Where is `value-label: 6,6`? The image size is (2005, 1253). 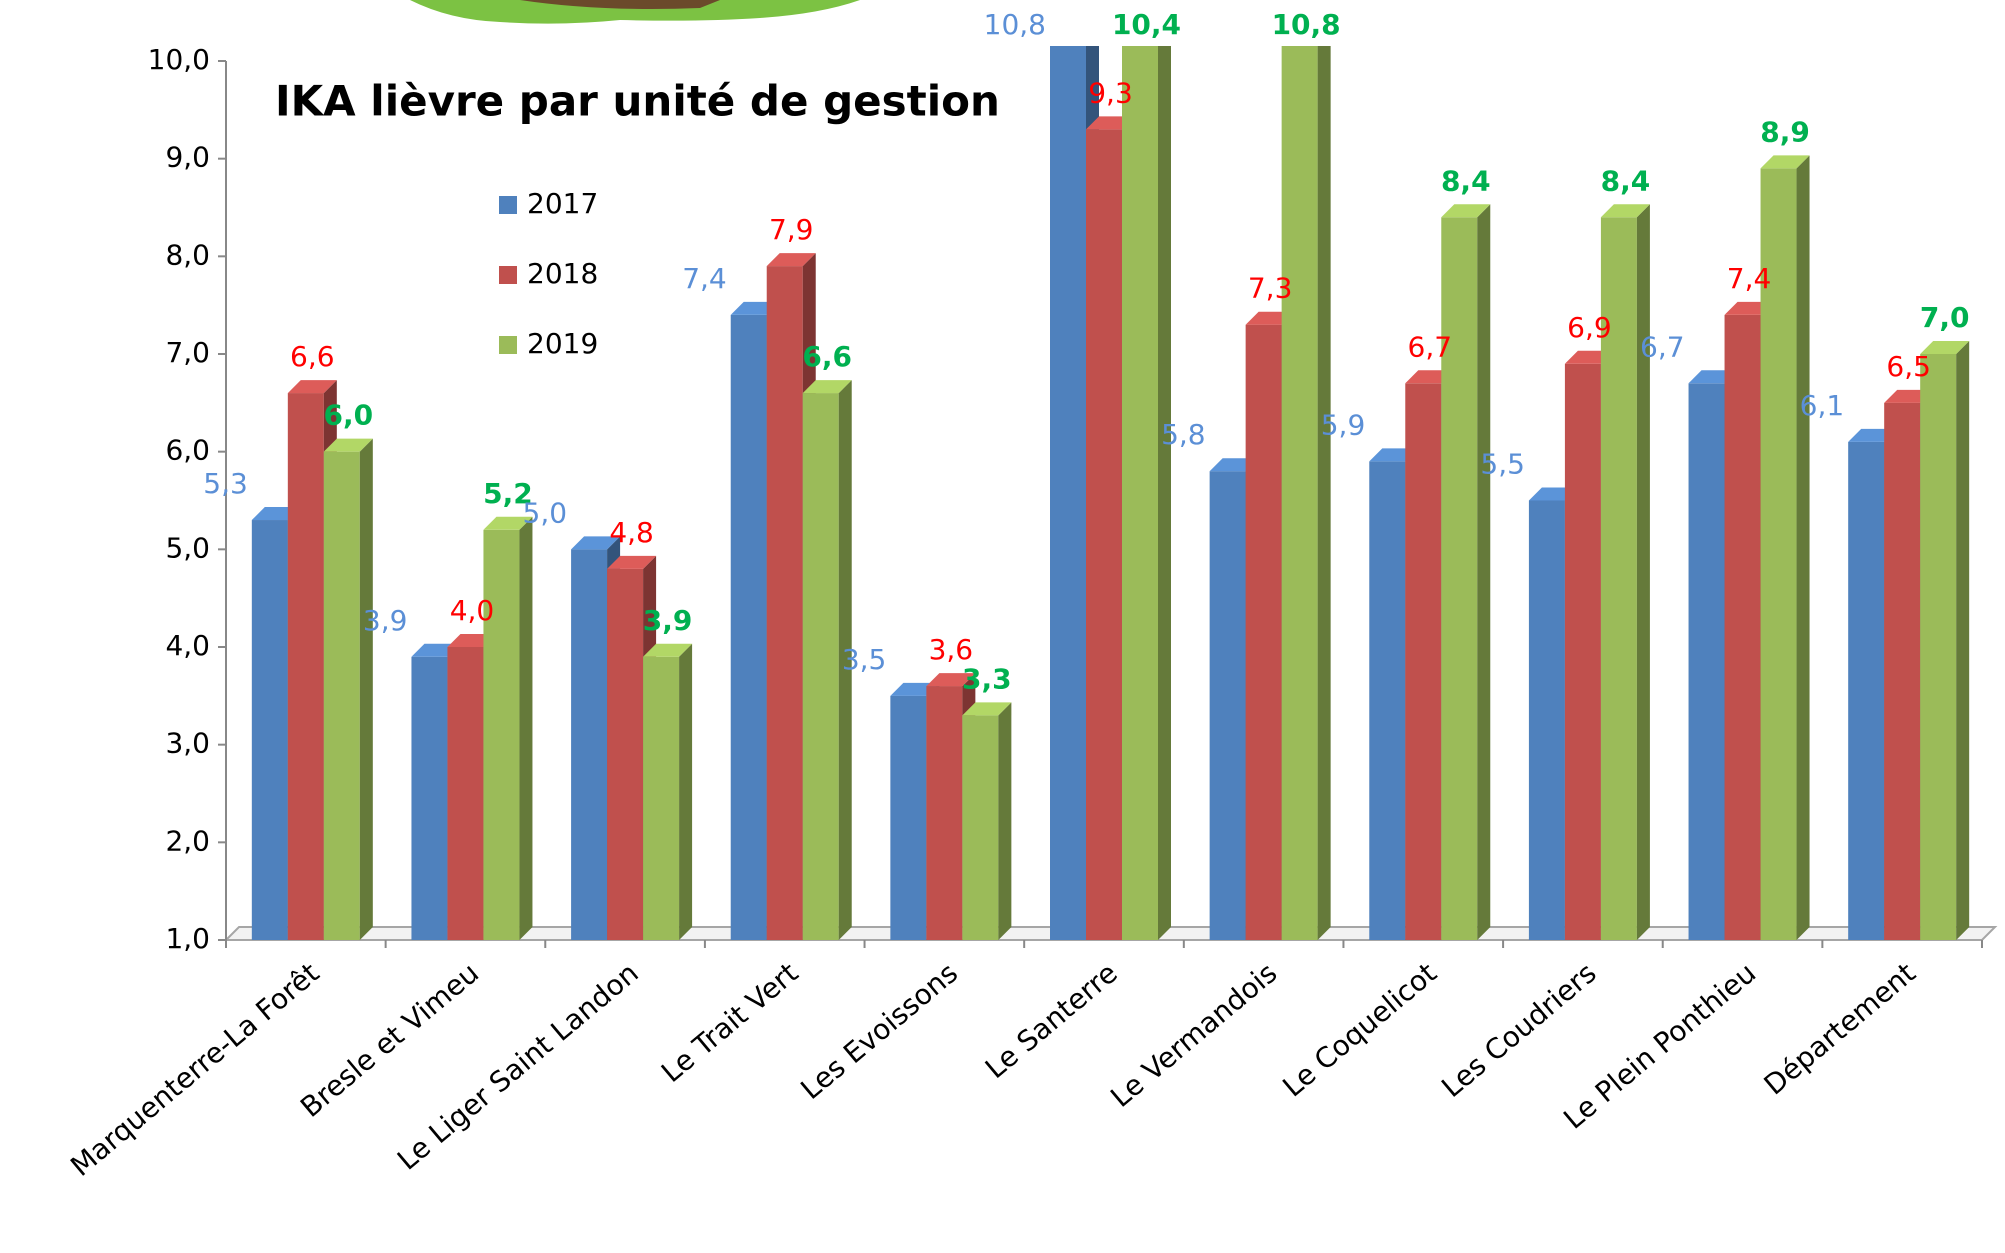 value-label: 6,6 is located at coordinates (827, 356).